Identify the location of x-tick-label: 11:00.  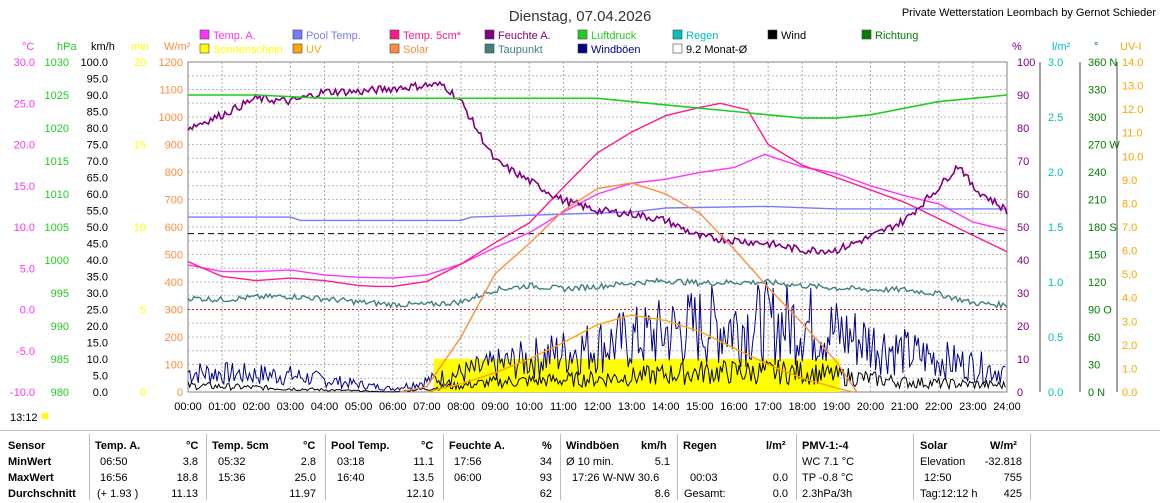
(563, 407).